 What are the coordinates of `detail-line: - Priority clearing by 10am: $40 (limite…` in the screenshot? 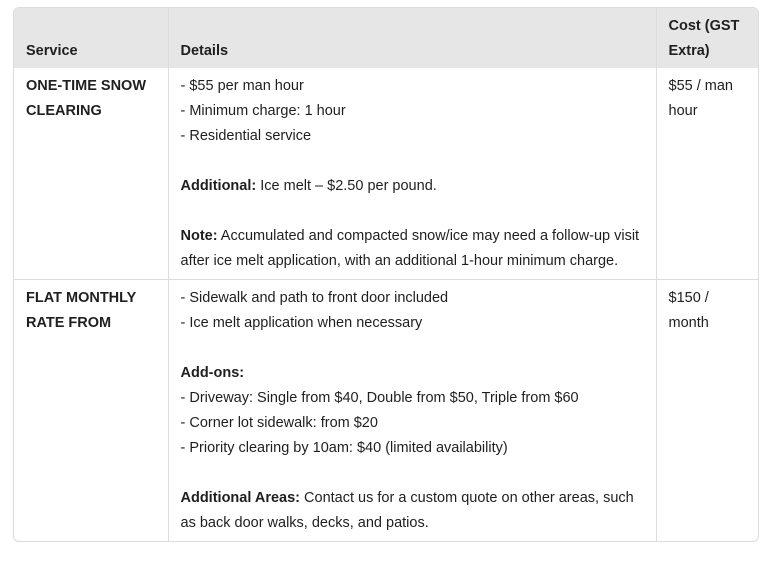 It's located at (412, 448).